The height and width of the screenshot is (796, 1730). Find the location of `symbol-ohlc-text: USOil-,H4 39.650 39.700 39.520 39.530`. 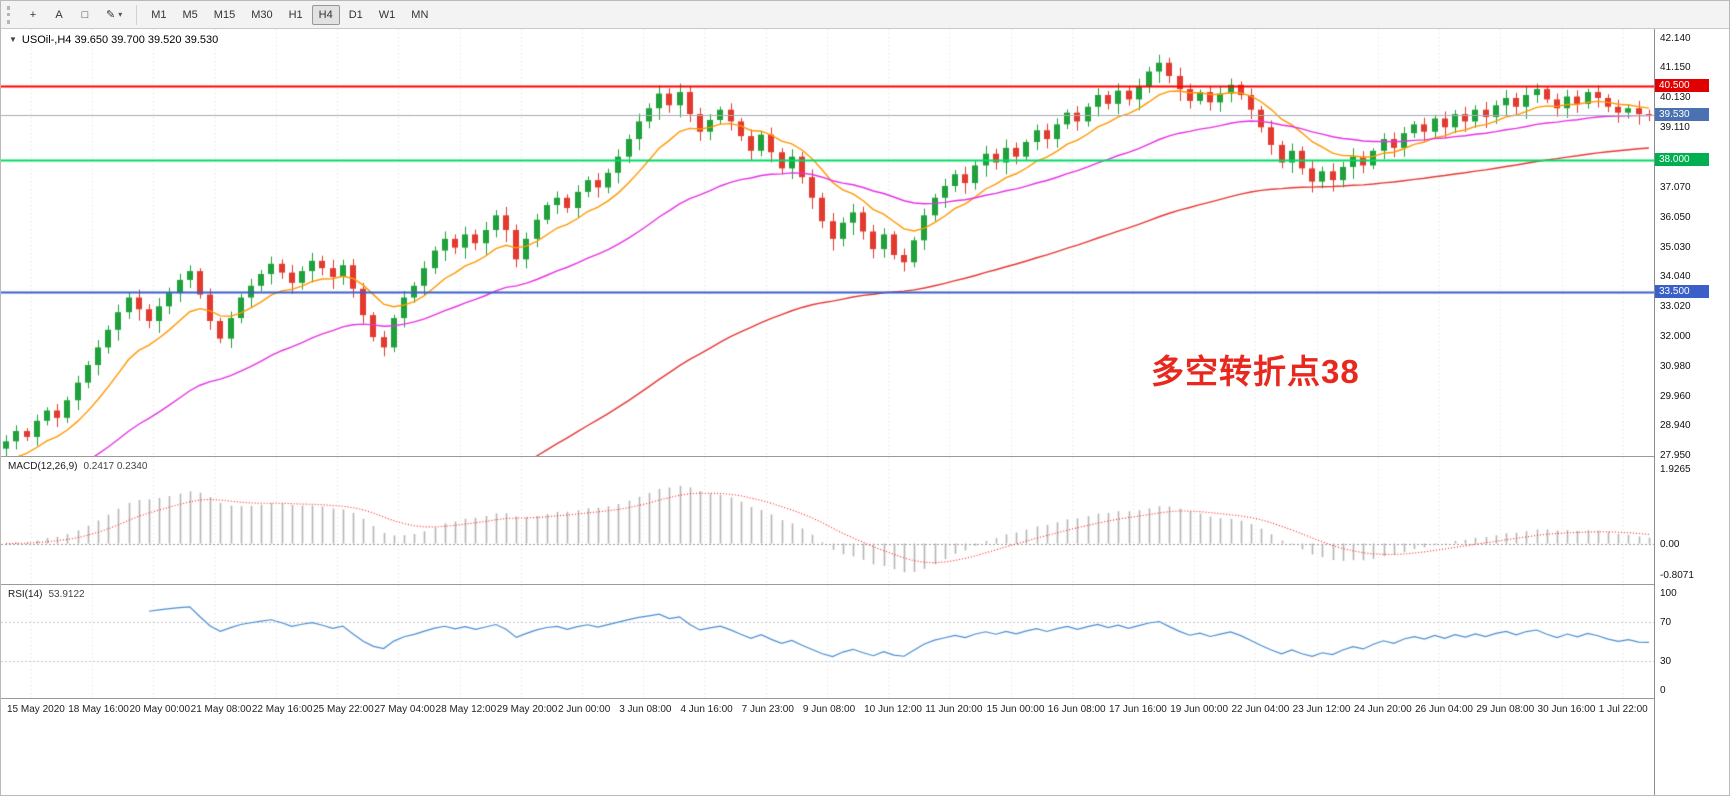

symbol-ohlc-text: USOil-,H4 39.650 39.700 39.520 39.530 is located at coordinates (120, 40).